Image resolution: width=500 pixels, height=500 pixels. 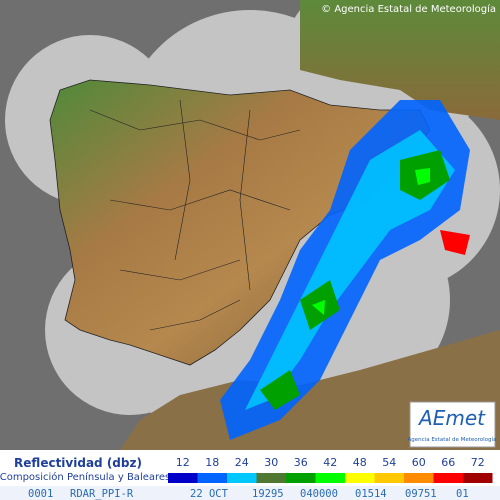 I want to click on legend-value: 66, so click(x=448, y=462).